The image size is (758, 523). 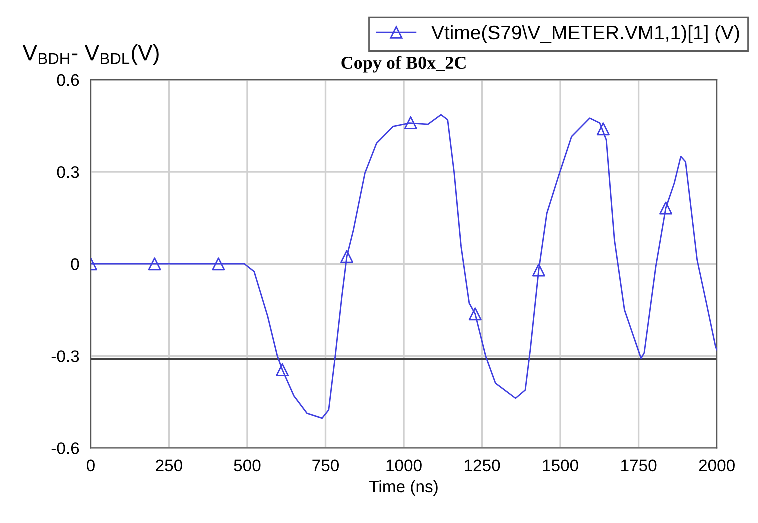 What do you see at coordinates (68, 80) in the screenshot?
I see `y-tick-label: 0.6` at bounding box center [68, 80].